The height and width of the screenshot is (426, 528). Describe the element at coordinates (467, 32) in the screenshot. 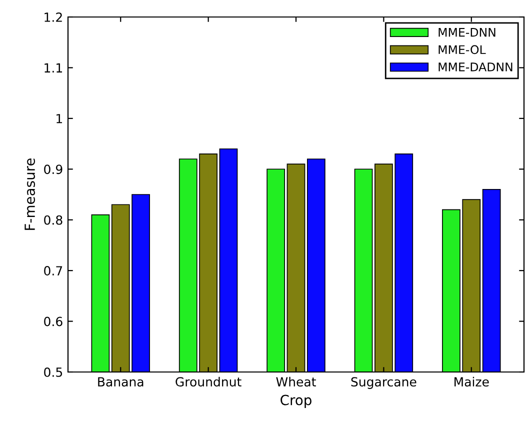

I see `legend-label: MME-DNN` at that location.